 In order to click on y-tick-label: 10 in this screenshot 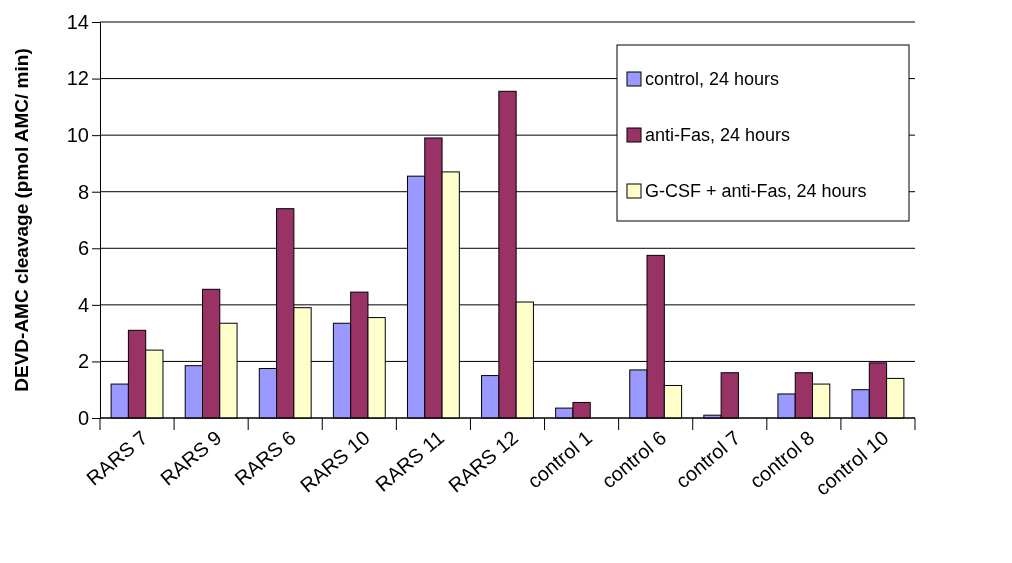, I will do `click(77, 135)`.